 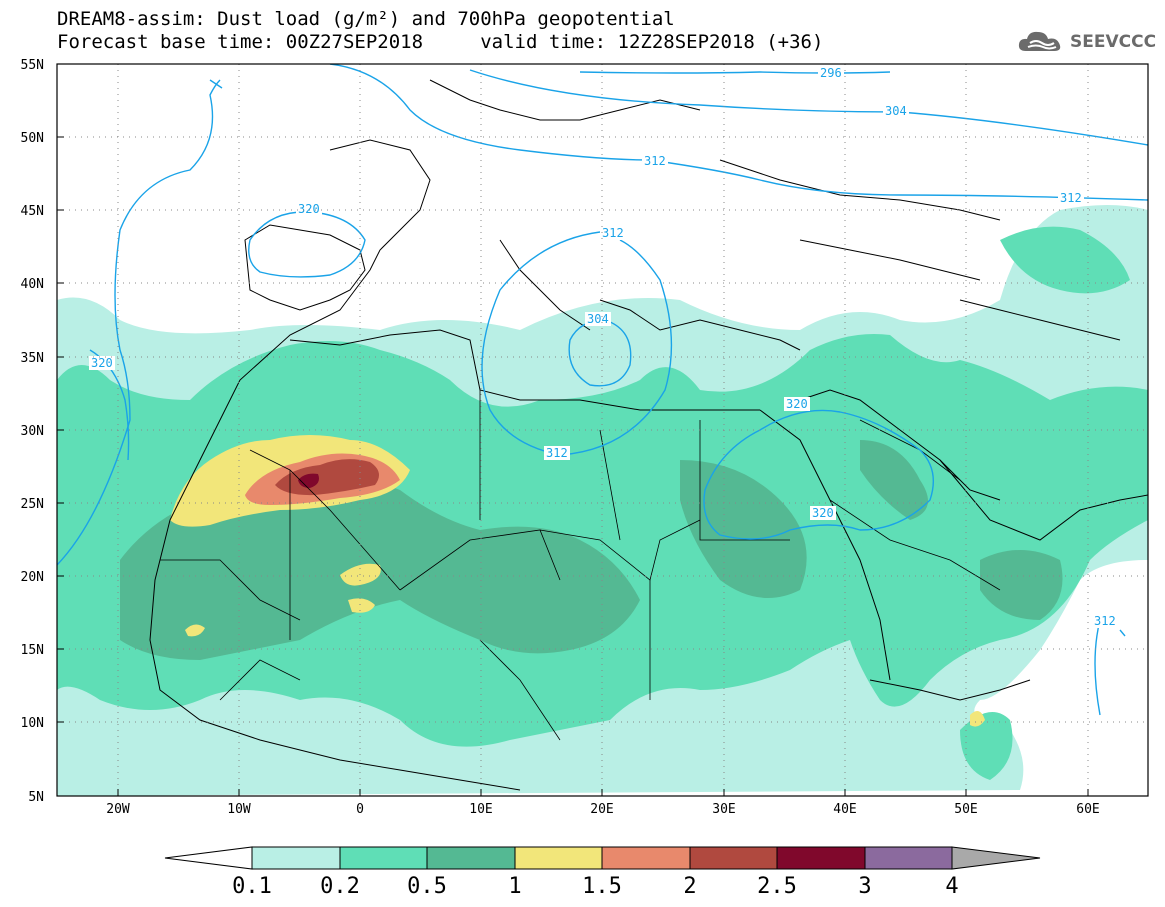 I want to click on longitude-labels: 20W 10W 0 10E 20E 30E 40E 50E 60E, so click(x=602, y=809).